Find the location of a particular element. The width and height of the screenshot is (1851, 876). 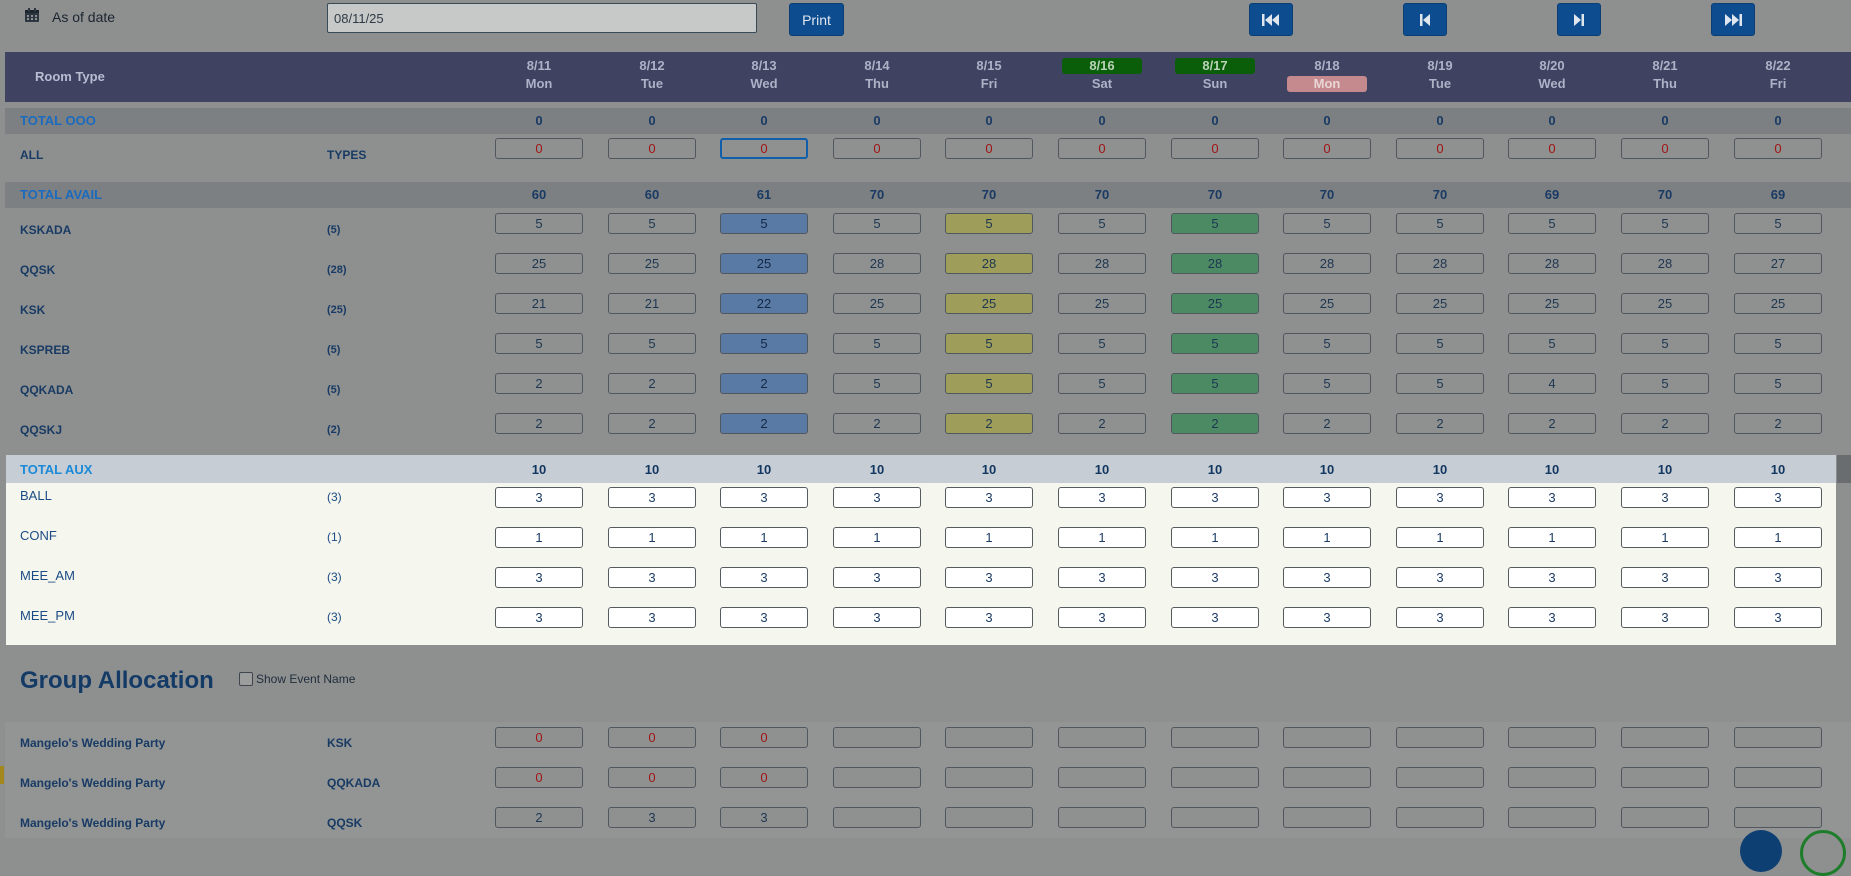

next-page-button is located at coordinates (1579, 19).